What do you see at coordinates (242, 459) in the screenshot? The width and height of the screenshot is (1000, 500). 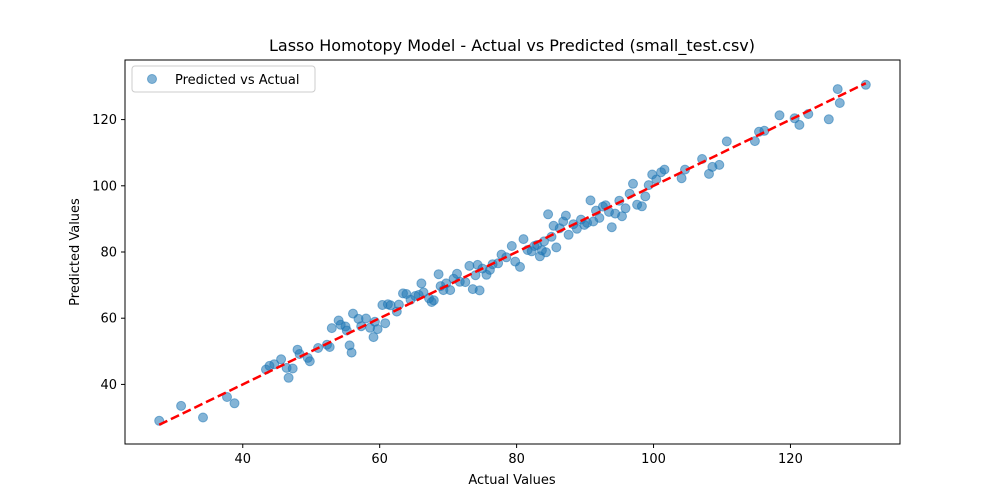 I see `x-tick-label: 40` at bounding box center [242, 459].